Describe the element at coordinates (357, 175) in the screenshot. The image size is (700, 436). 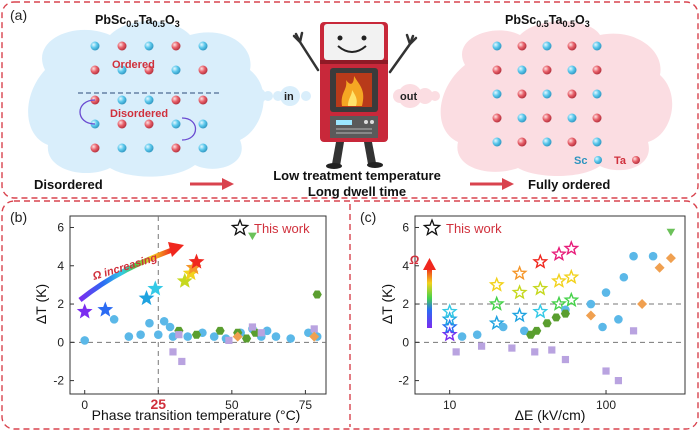
I see `caption-treatment-line1: Low treatment temperature` at that location.